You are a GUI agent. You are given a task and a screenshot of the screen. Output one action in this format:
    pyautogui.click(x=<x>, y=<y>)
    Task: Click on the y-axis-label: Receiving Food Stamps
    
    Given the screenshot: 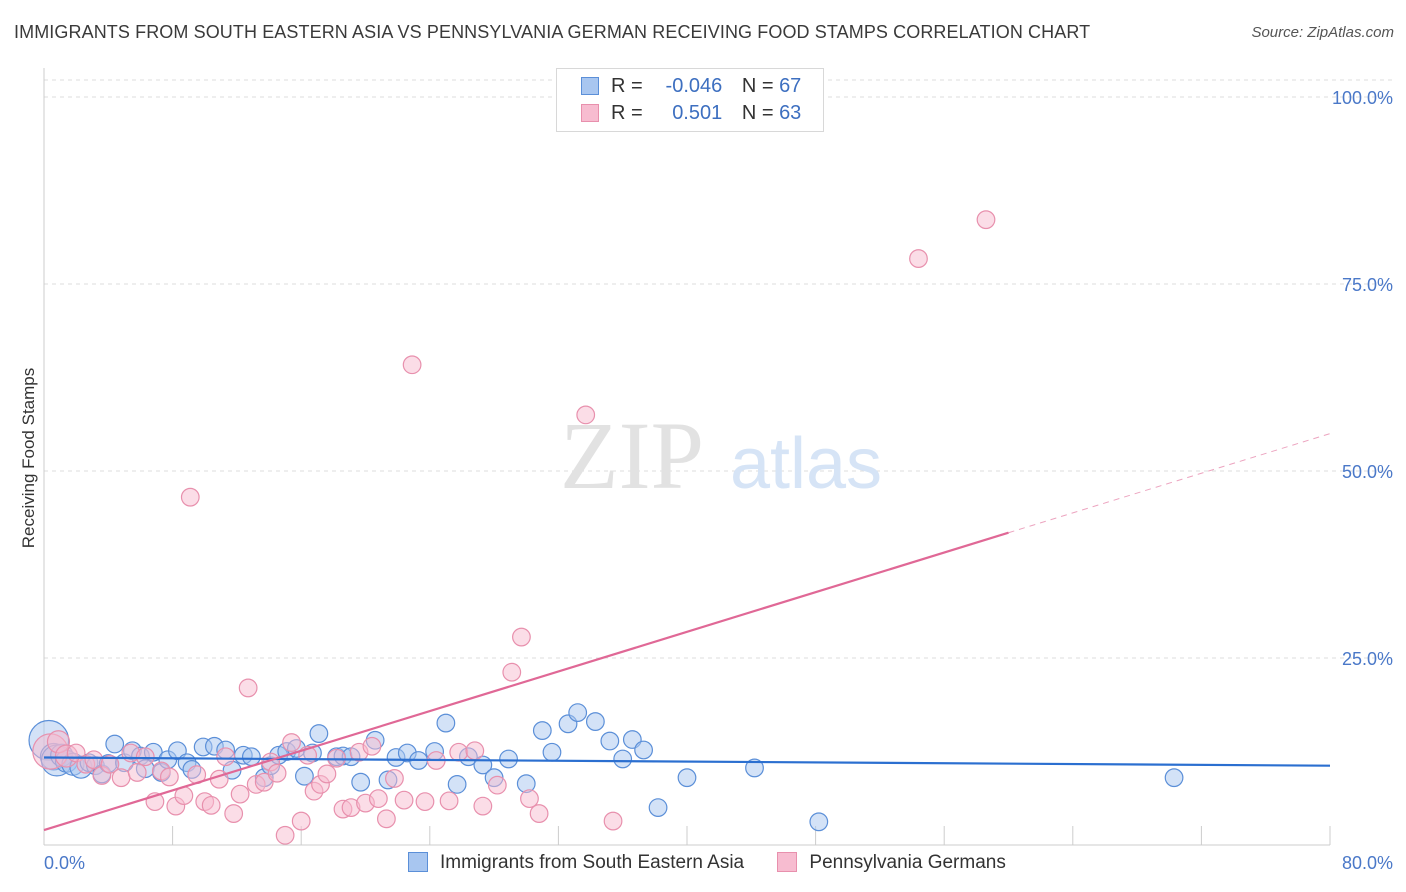 What is the action you would take?
    pyautogui.click(x=28, y=458)
    